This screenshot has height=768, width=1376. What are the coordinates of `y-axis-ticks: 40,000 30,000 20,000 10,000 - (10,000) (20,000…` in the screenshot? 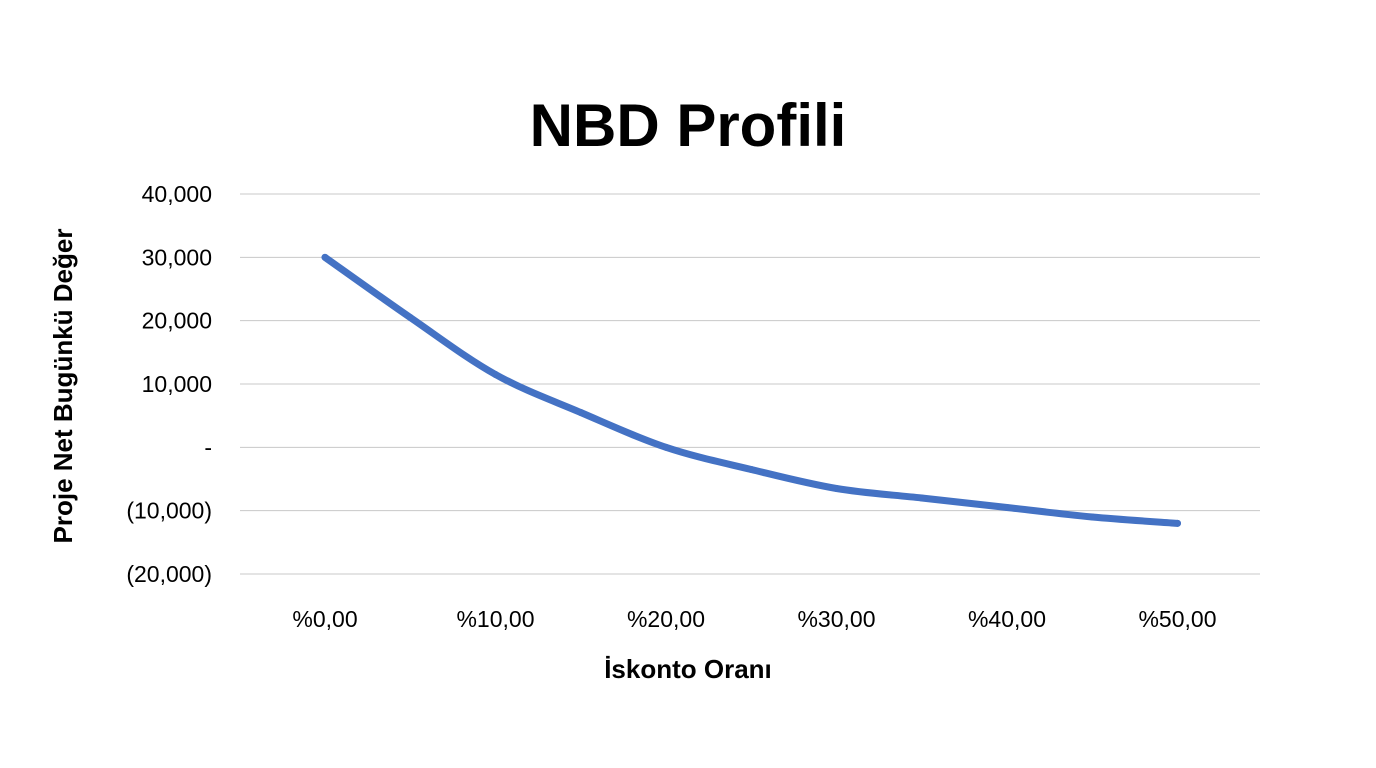 It's located at (169, 384).